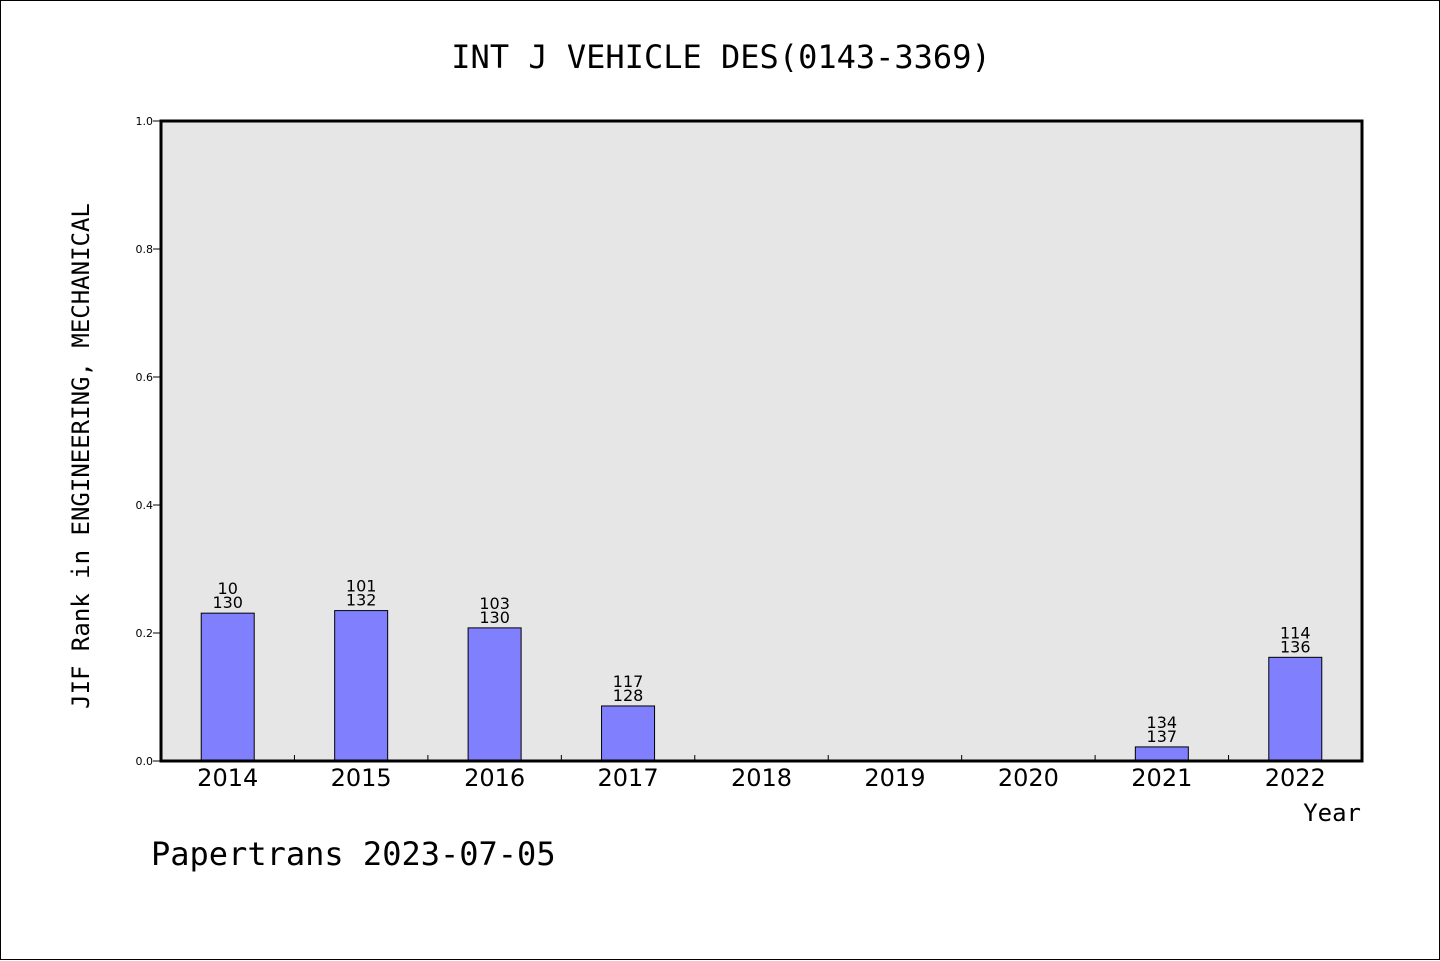  What do you see at coordinates (628, 778) in the screenshot?
I see `x-tick-label: 2017` at bounding box center [628, 778].